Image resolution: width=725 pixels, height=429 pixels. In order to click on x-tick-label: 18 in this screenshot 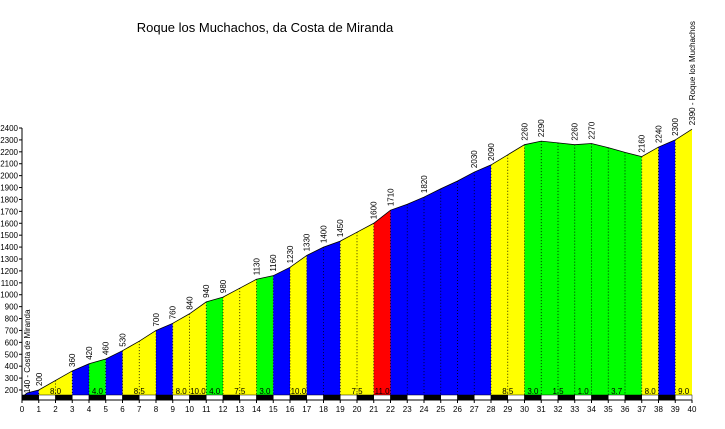, I will do `click(323, 409)`.